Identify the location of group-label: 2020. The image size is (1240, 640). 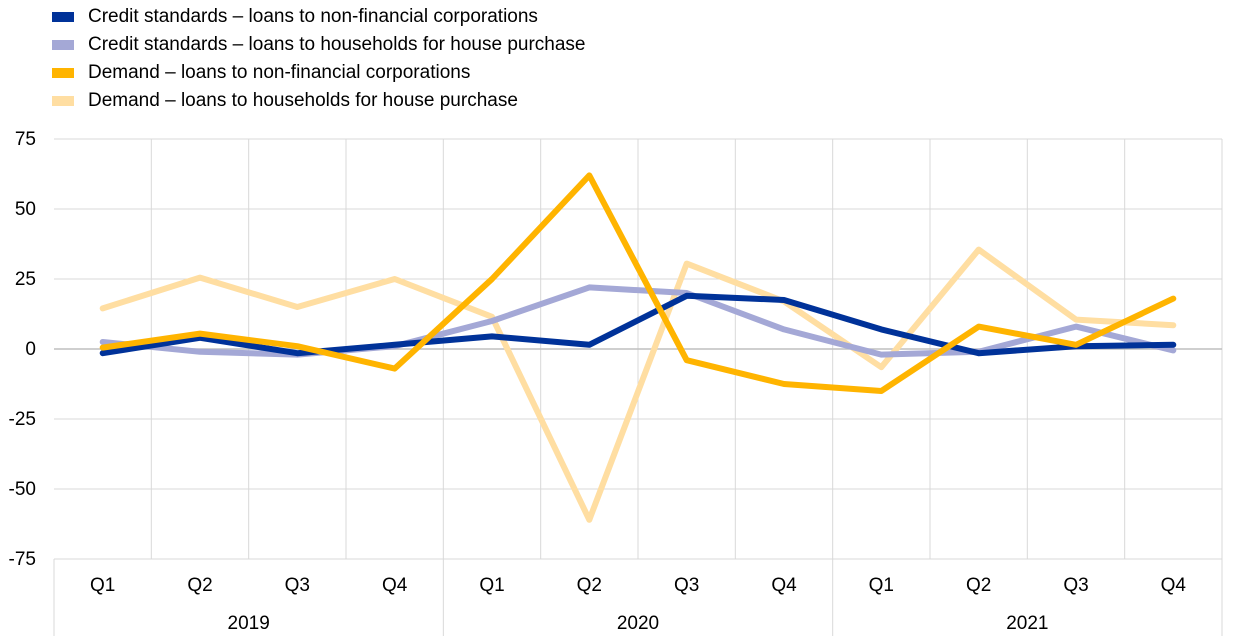
(638, 623).